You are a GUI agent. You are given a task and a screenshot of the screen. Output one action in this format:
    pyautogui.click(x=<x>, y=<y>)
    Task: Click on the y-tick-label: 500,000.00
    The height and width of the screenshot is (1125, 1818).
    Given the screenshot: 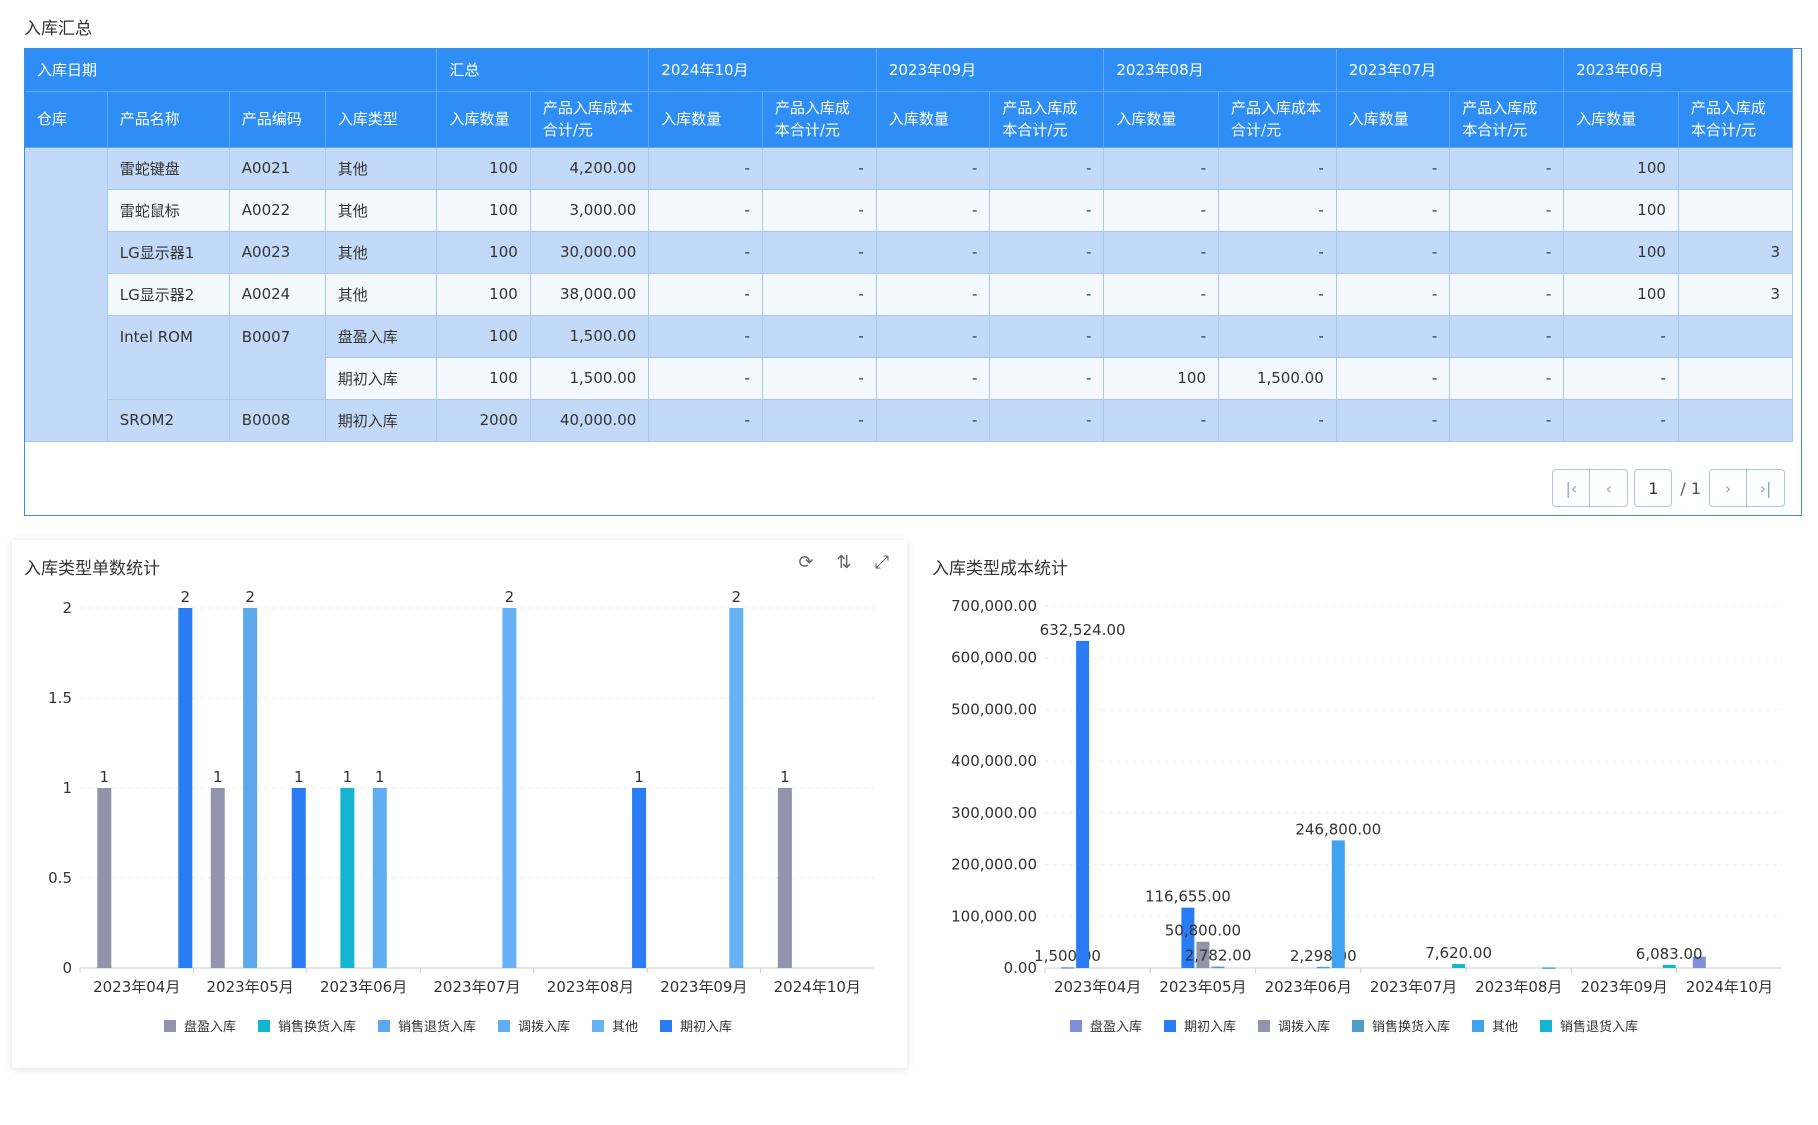 What is the action you would take?
    pyautogui.click(x=994, y=709)
    